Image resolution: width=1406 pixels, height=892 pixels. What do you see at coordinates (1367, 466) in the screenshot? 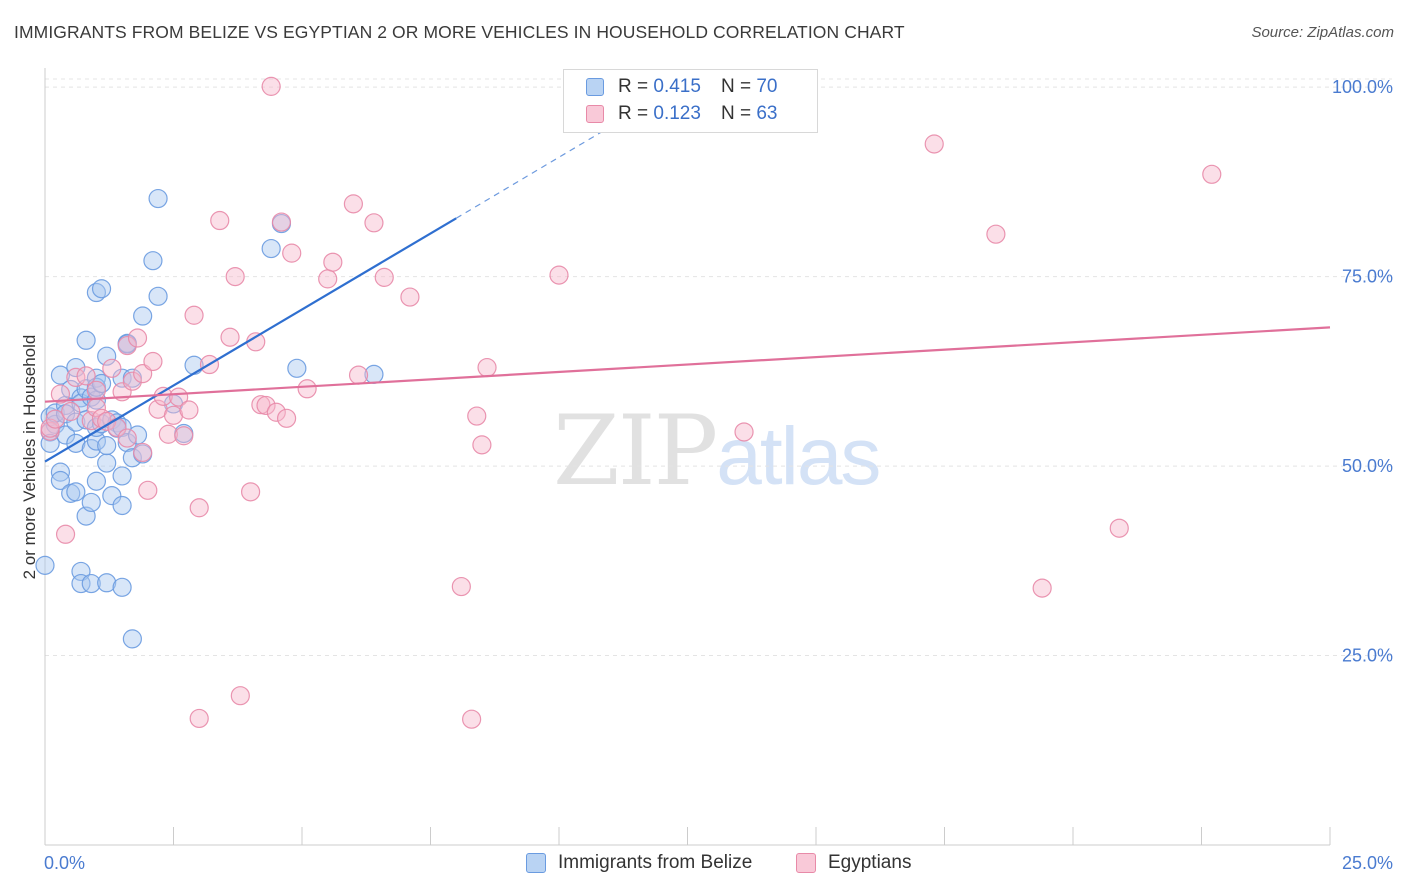
I see `y-tick-label: 50.0%` at bounding box center [1367, 466].